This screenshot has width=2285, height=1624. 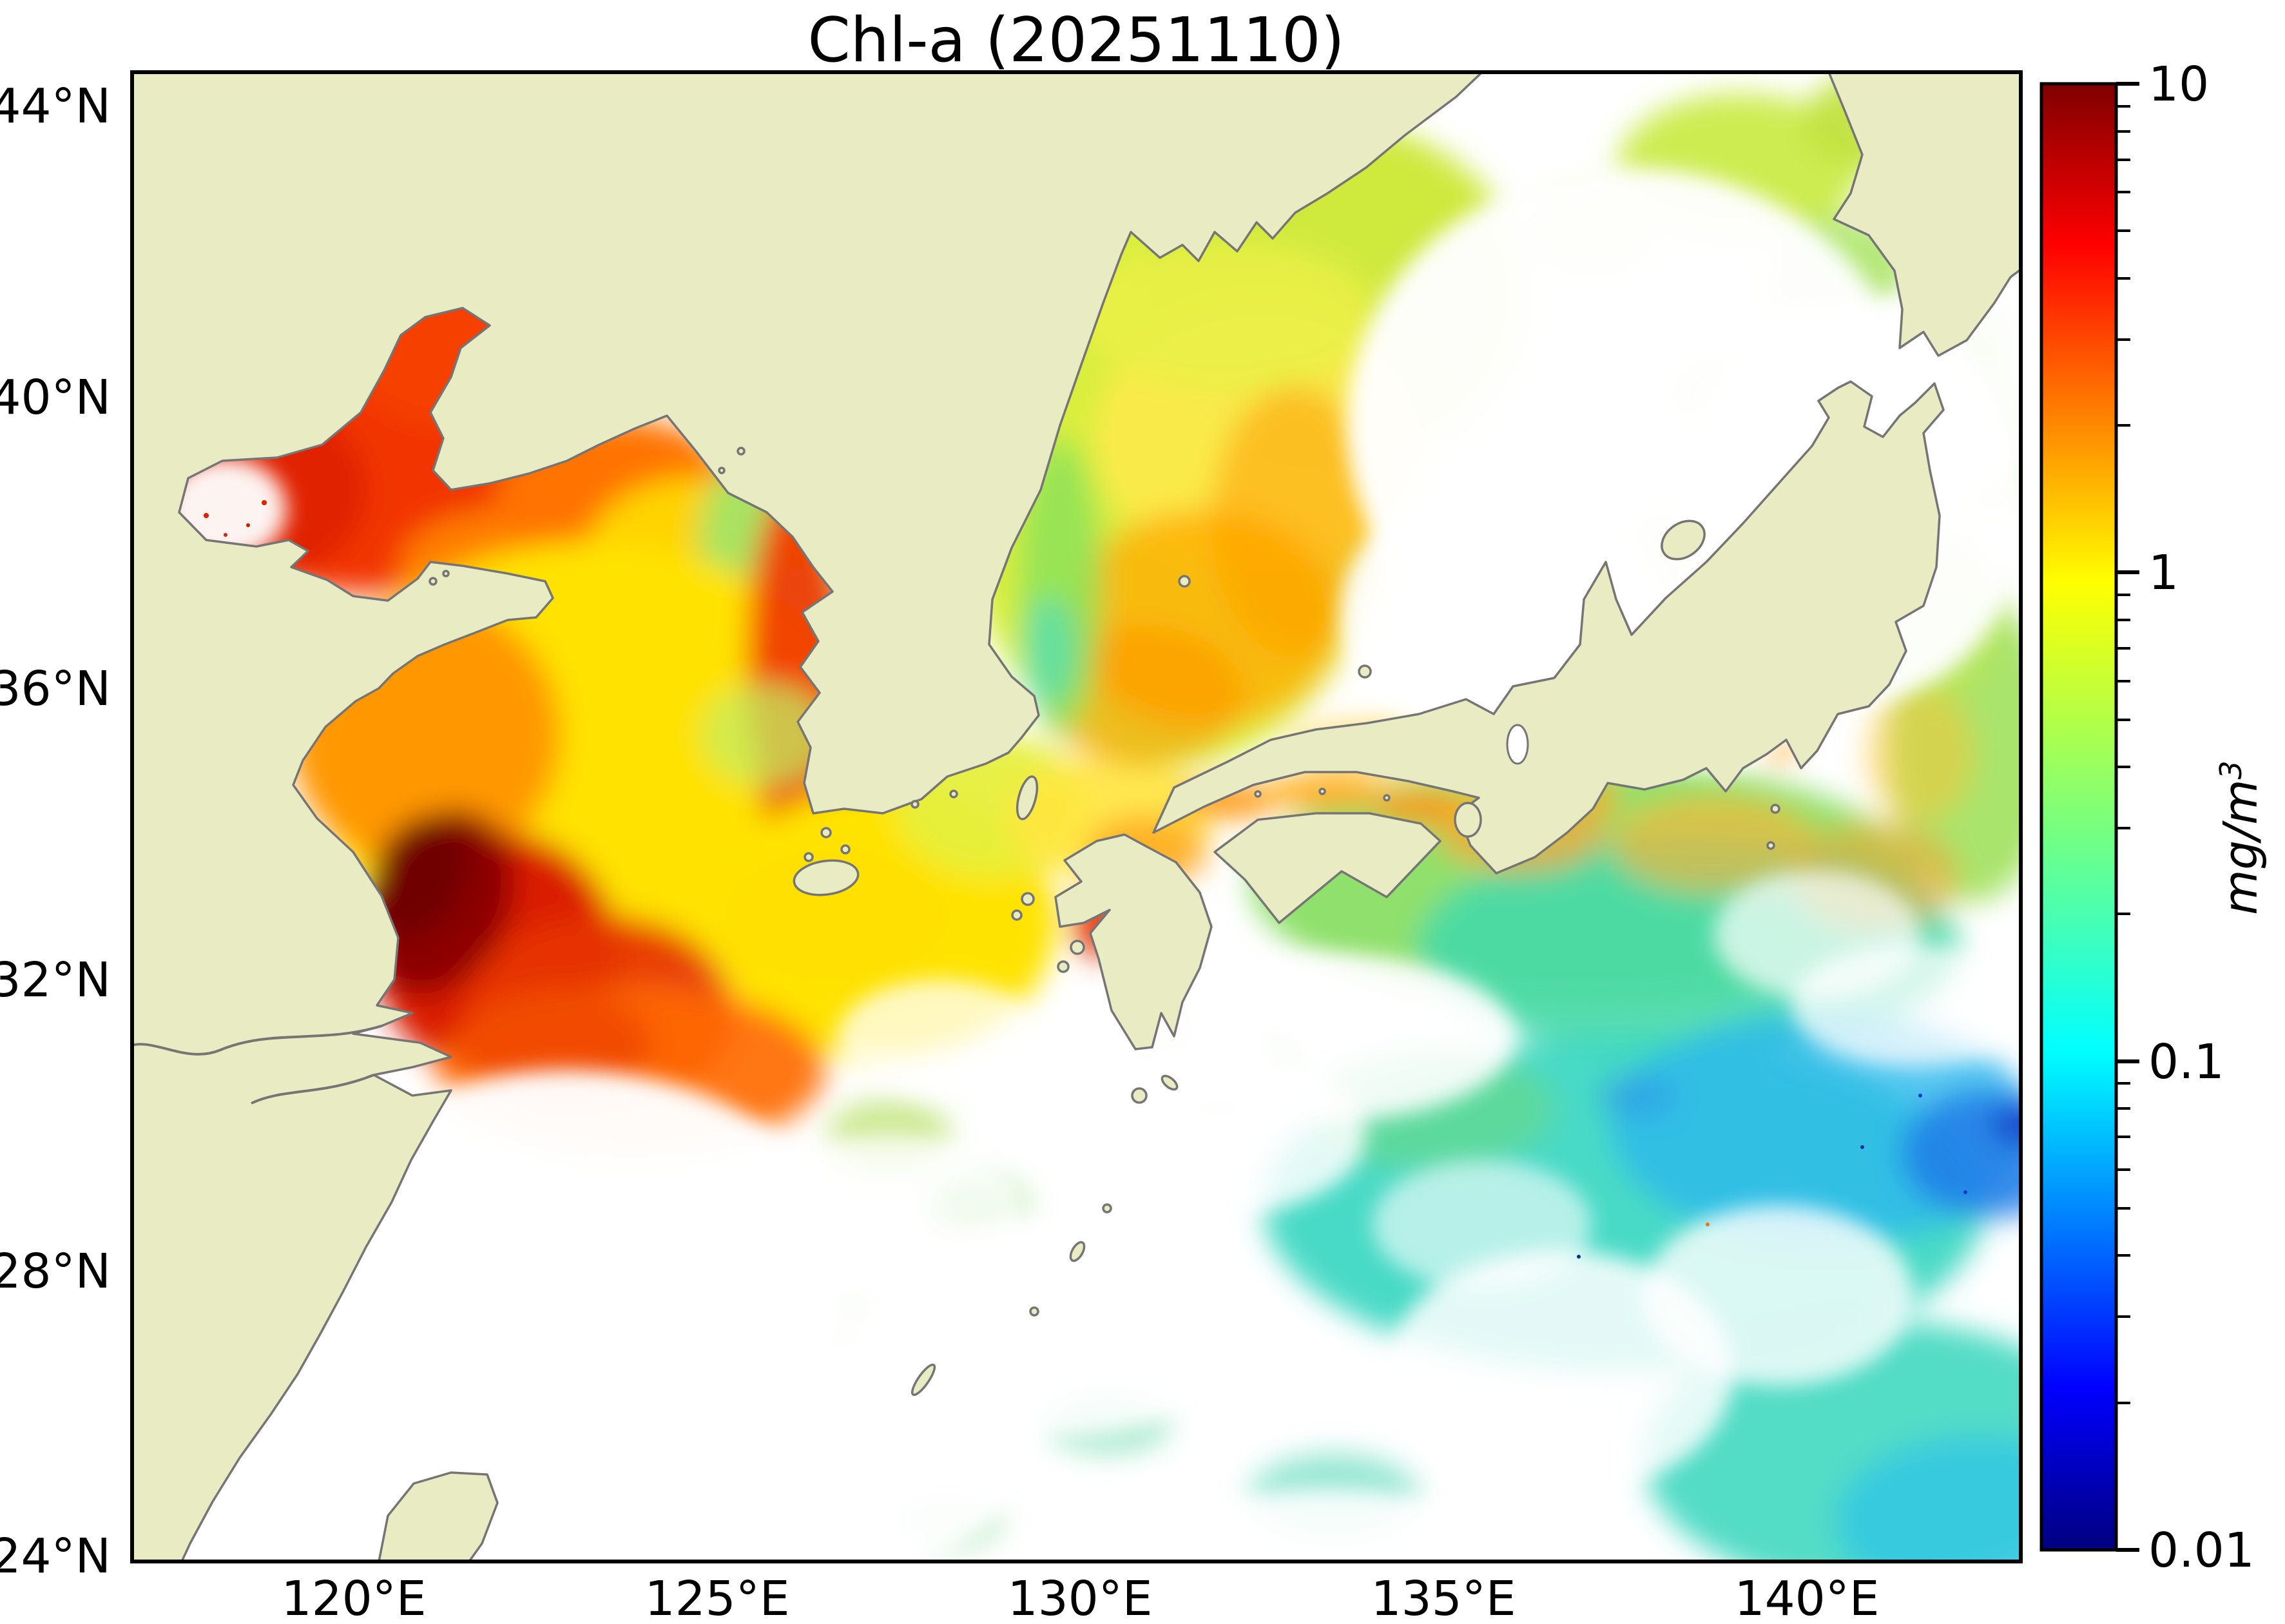 What do you see at coordinates (1365, 671) in the screenshot?
I see `land-oki-island` at bounding box center [1365, 671].